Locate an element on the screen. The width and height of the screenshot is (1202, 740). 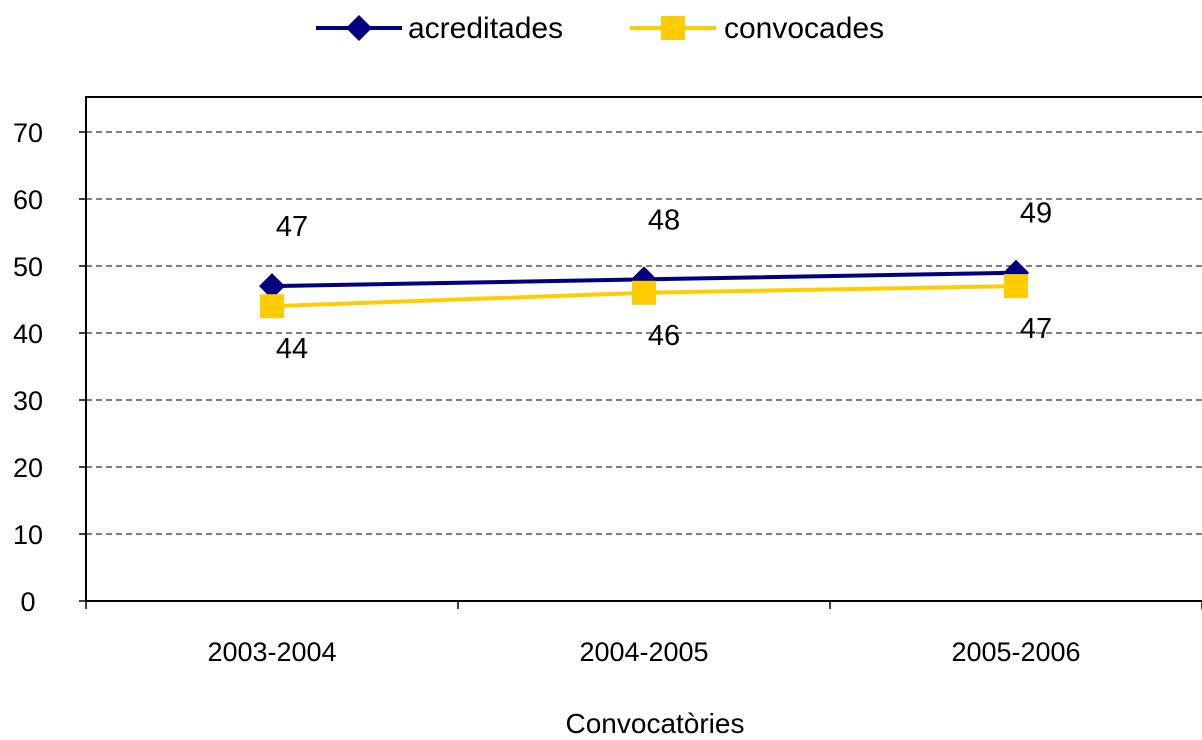
y-tick-label: 20 is located at coordinates (28, 468).